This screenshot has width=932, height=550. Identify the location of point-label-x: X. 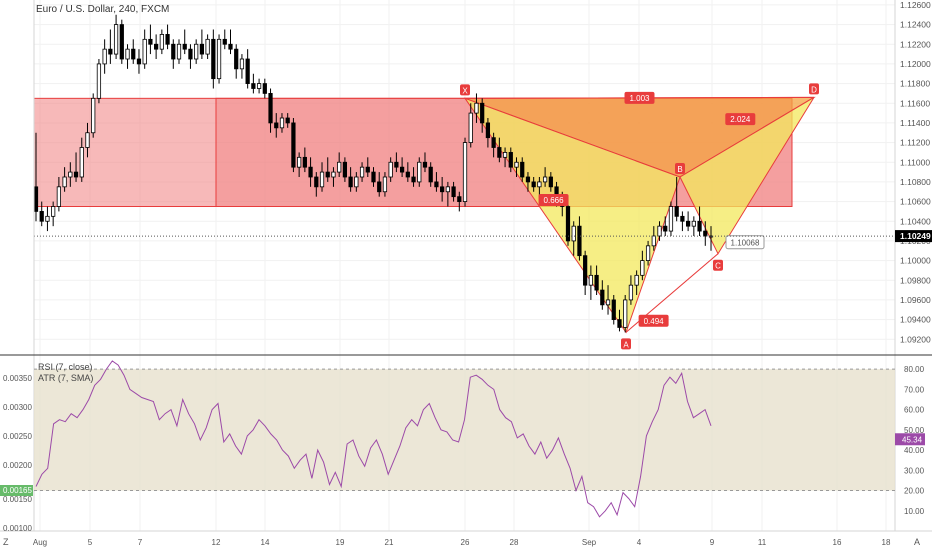
(465, 90).